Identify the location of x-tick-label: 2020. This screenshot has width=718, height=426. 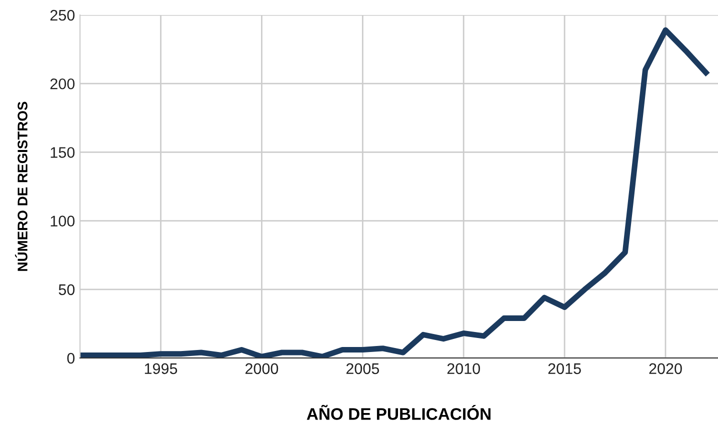
(665, 368).